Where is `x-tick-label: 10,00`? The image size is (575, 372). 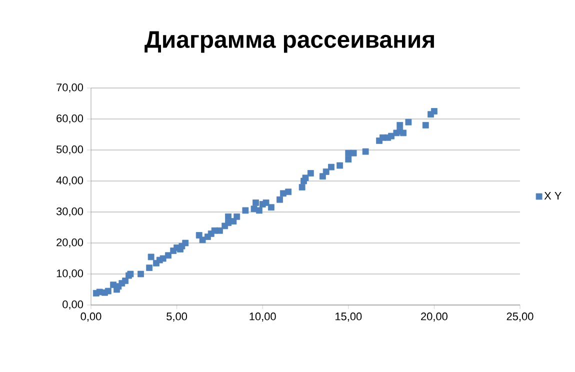
x-tick-label: 10,00 is located at coordinates (263, 317).